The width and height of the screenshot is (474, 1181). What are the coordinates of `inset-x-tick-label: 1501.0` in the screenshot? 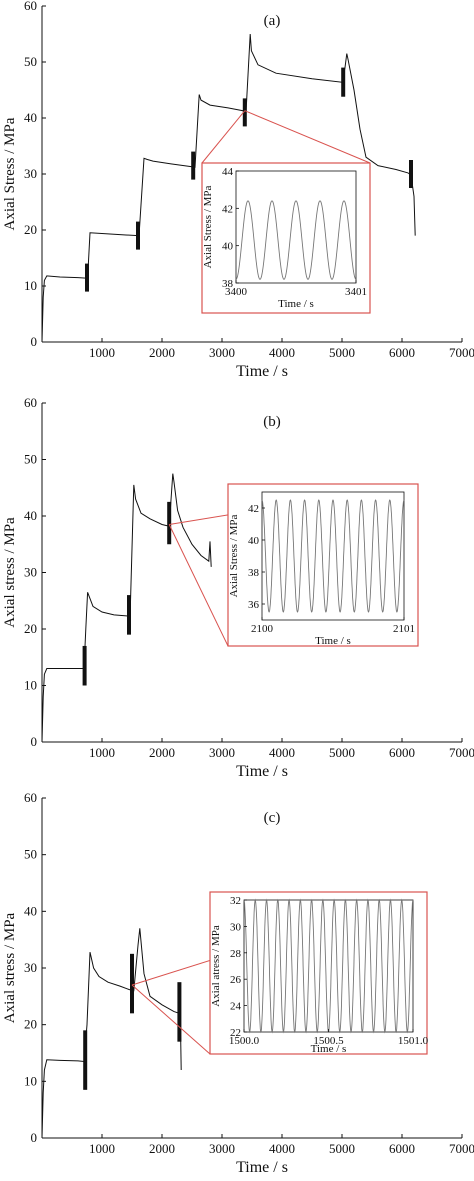 It's located at (413, 1041).